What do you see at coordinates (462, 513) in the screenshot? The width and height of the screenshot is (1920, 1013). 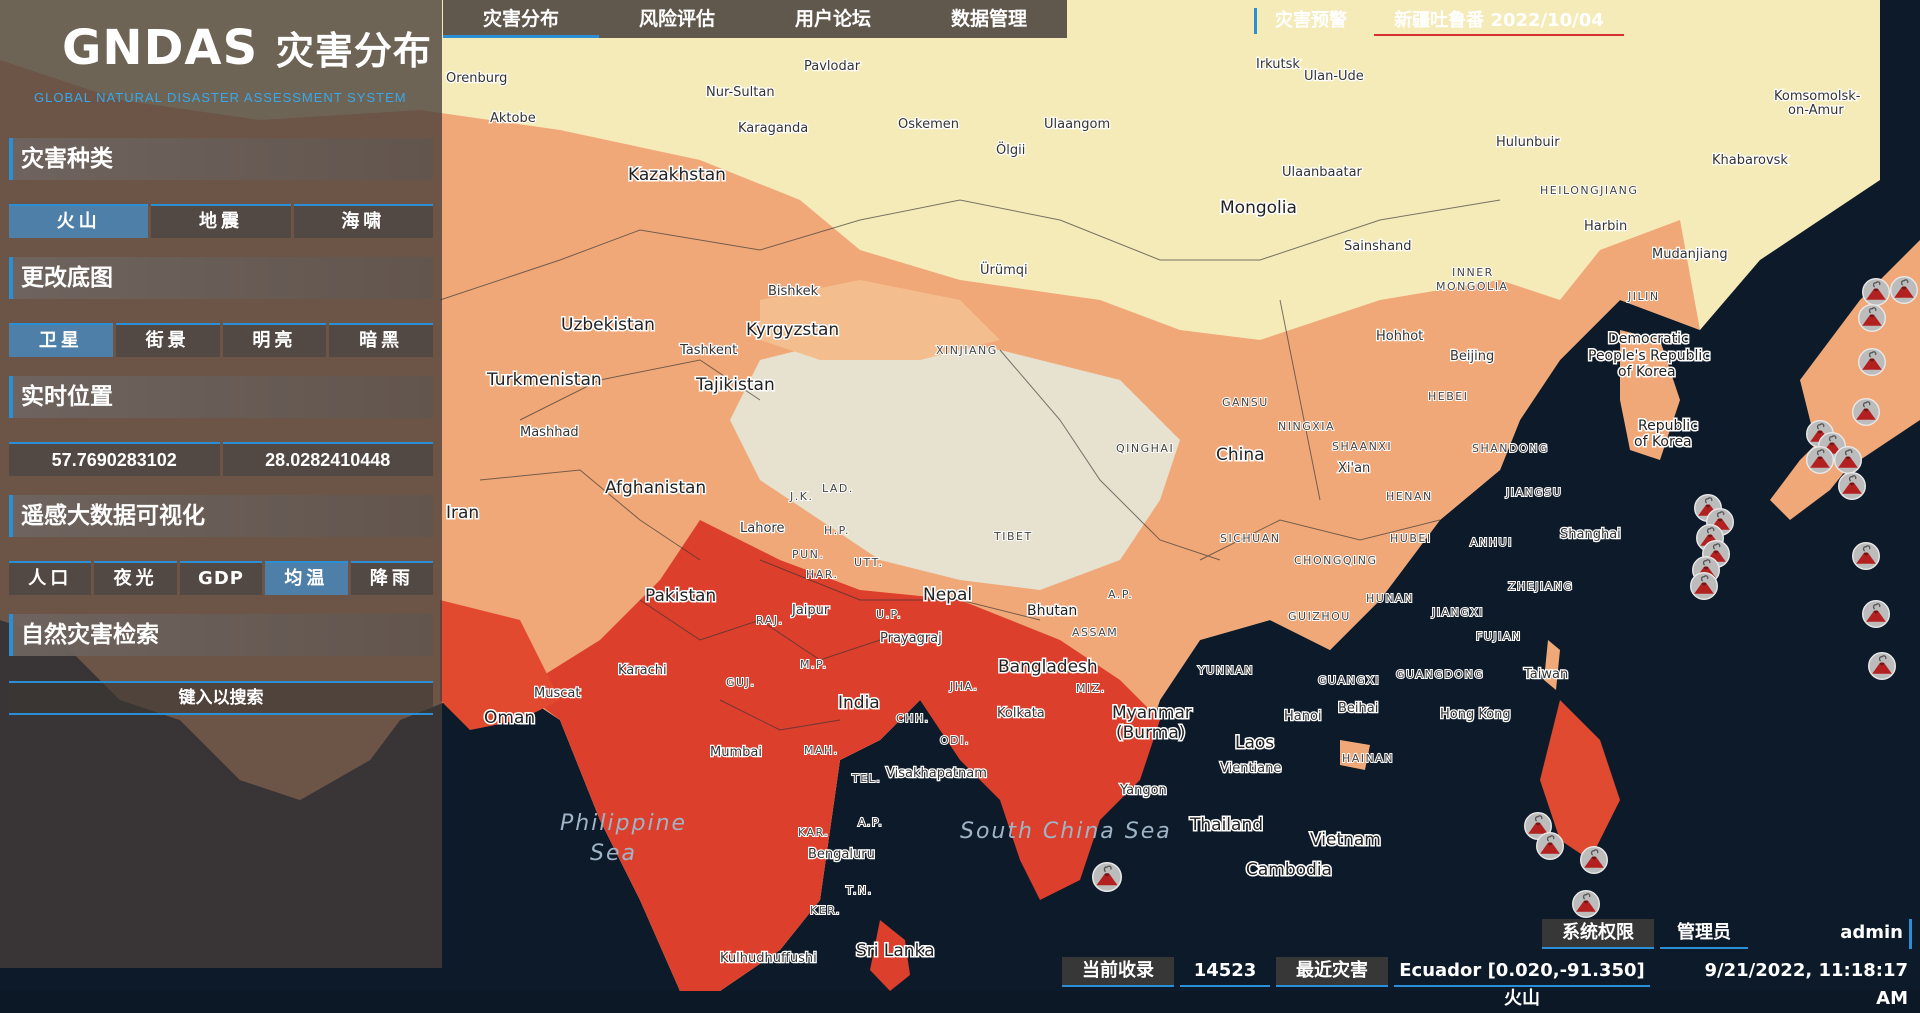 I see `map-label-iran: Iran` at bounding box center [462, 513].